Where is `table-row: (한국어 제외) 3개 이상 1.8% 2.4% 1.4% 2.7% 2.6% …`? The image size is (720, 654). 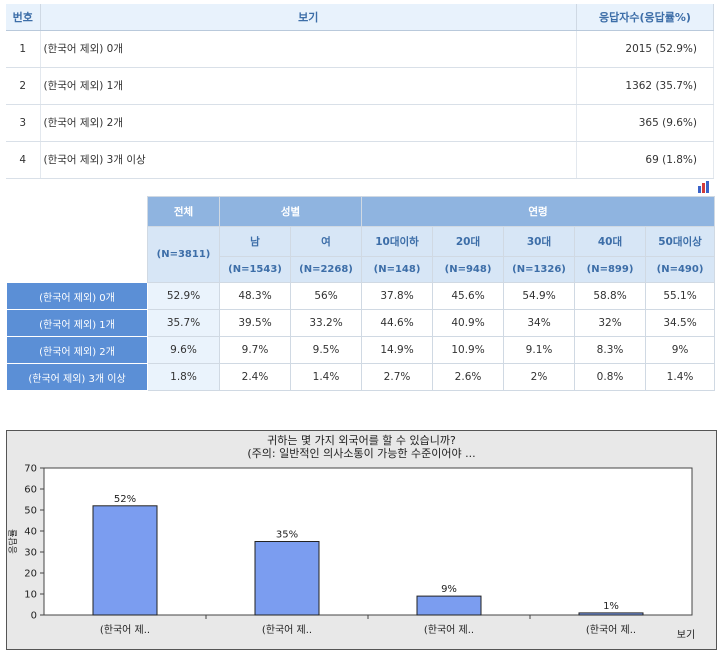 table-row: (한국어 제외) 3개 이상 1.8% 2.4% 1.4% 2.7% 2.6% … is located at coordinates (361, 377).